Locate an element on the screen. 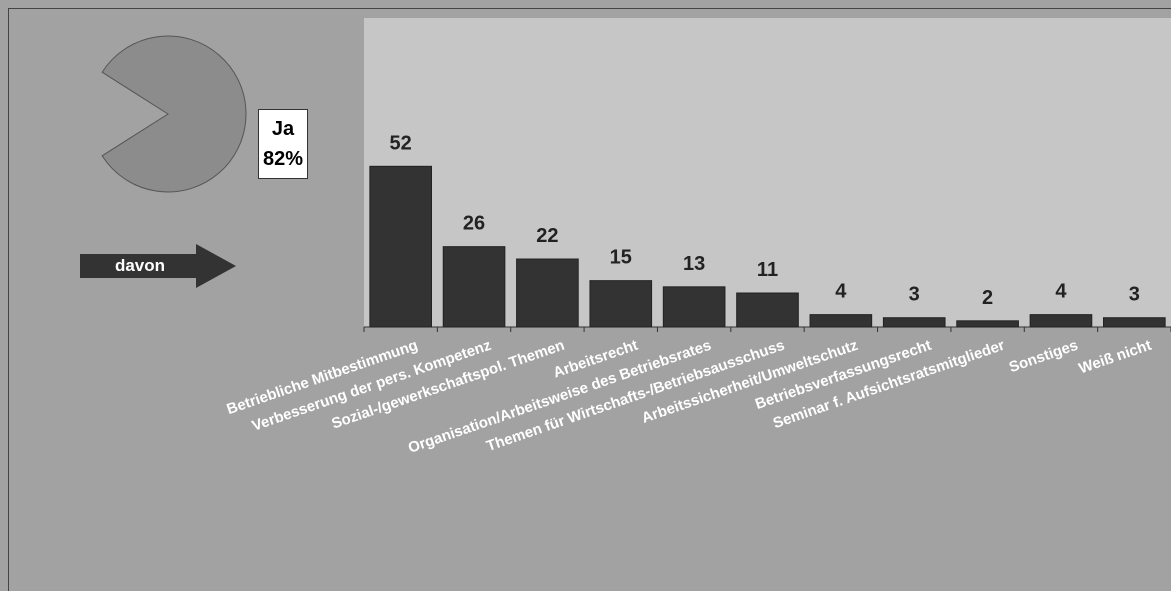 This screenshot has height=591, width=1171. data-label-5: 13 is located at coordinates (694, 264).